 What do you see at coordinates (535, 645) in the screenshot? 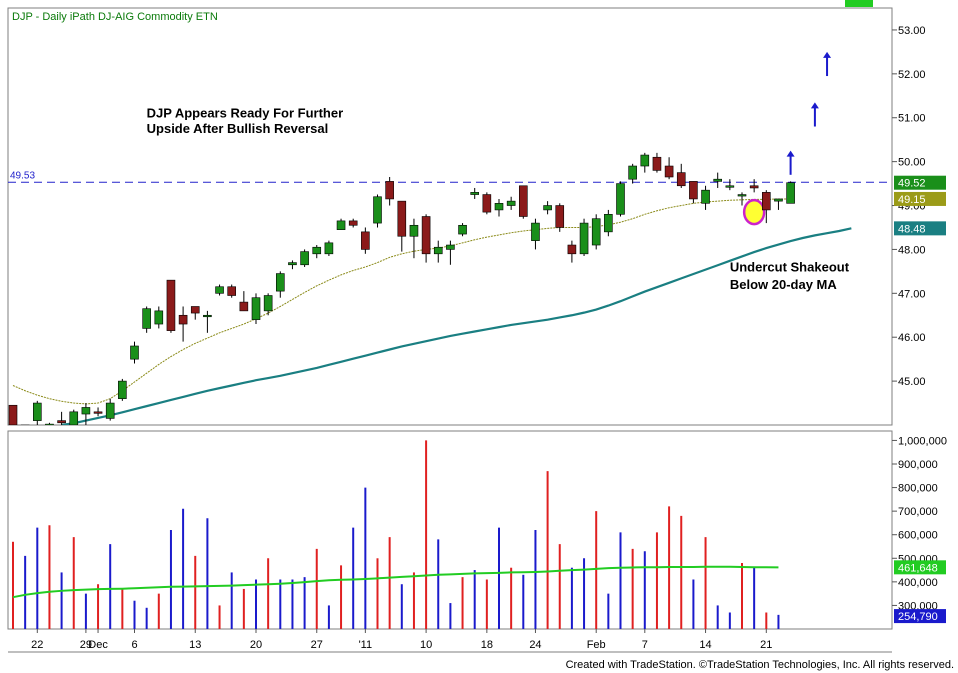
I see `x-tick-label: 24` at bounding box center [535, 645].